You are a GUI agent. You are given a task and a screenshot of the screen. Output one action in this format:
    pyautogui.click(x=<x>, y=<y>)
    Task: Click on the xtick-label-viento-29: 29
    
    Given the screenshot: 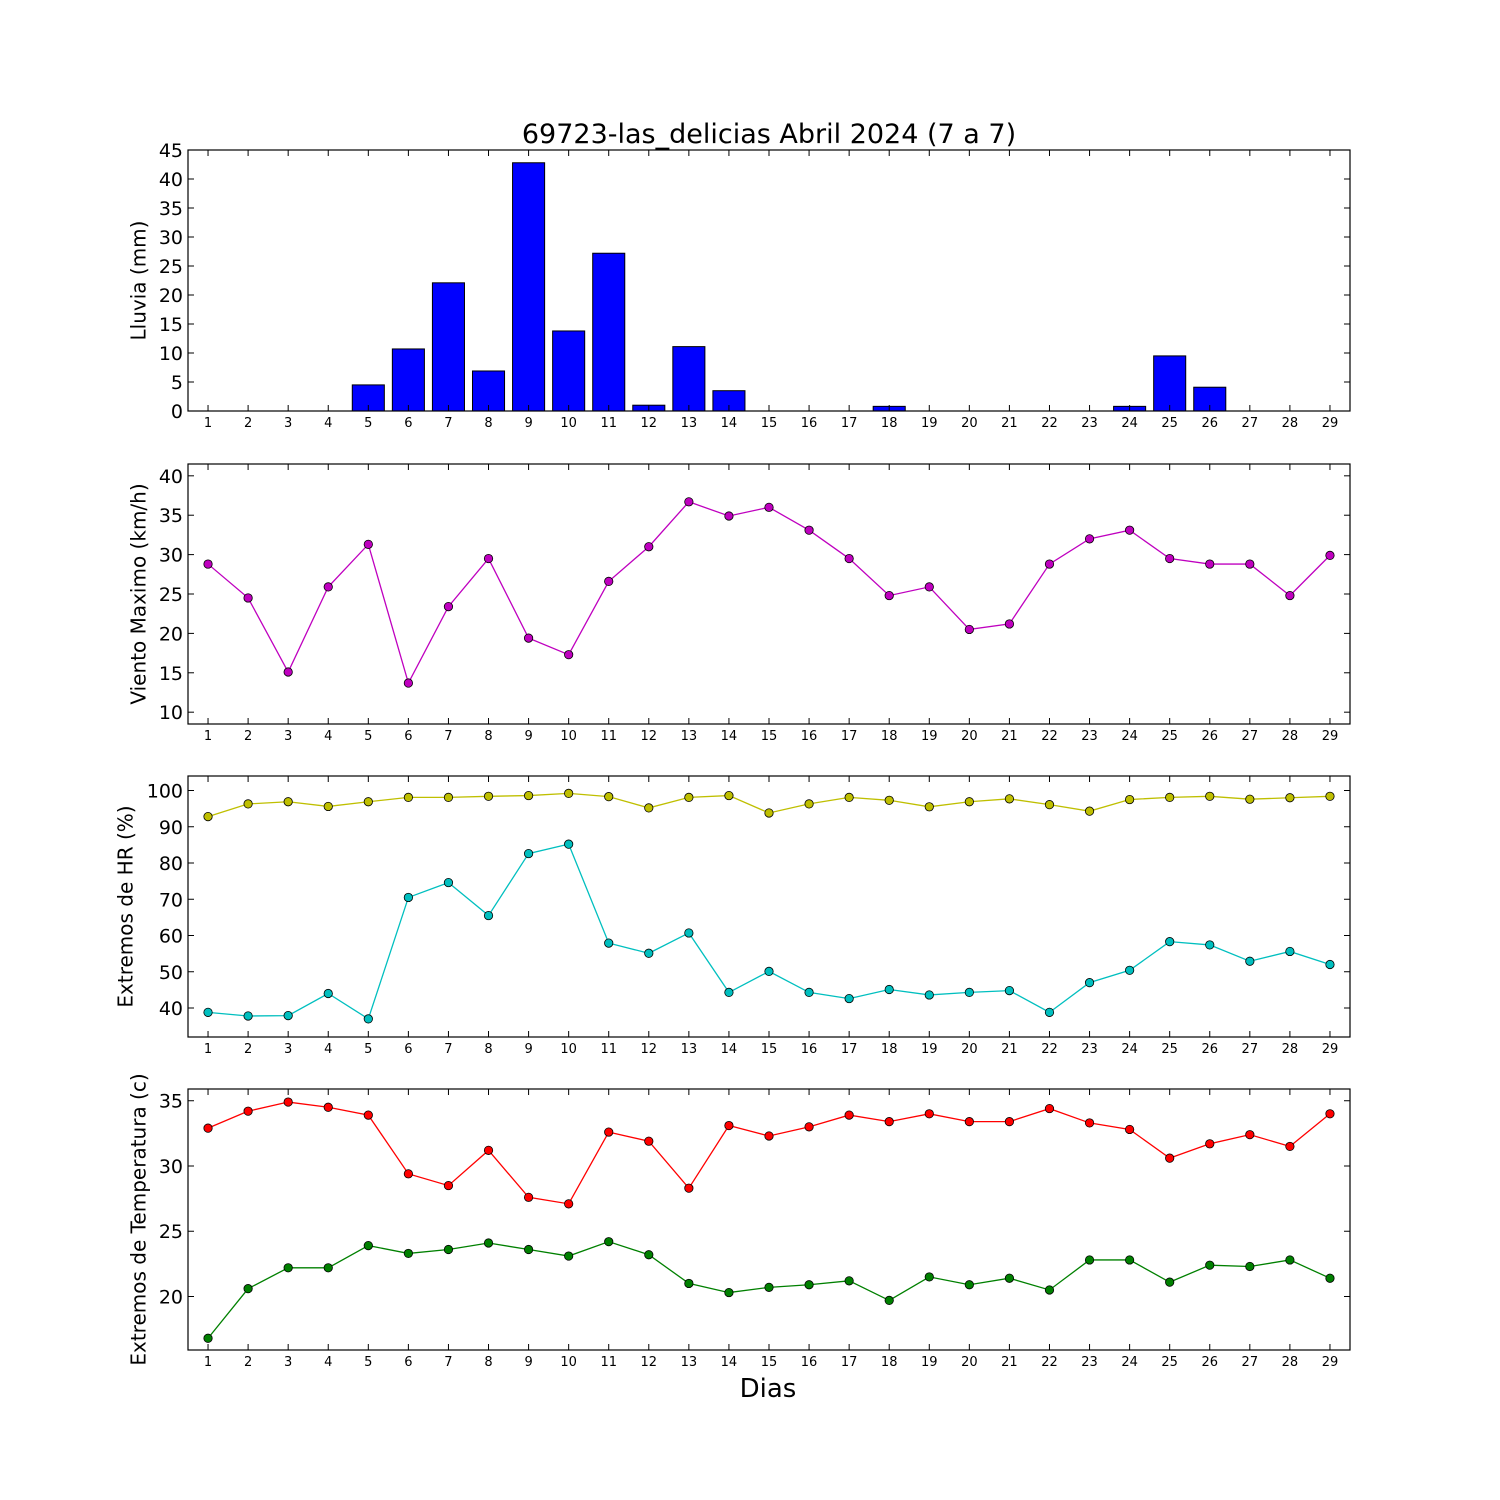 What is the action you would take?
    pyautogui.click(x=1330, y=736)
    